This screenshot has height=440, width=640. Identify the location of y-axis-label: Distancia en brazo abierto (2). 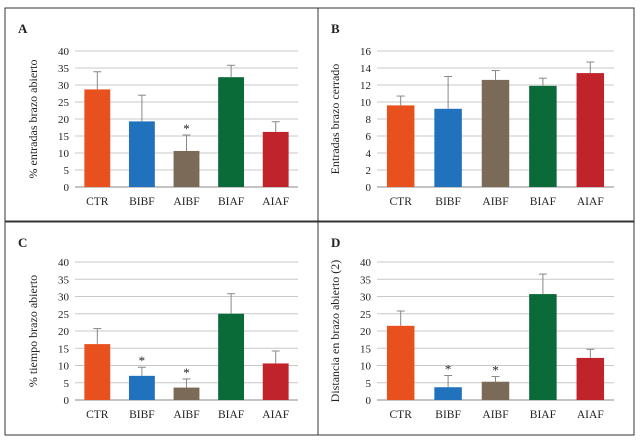
(335, 331).